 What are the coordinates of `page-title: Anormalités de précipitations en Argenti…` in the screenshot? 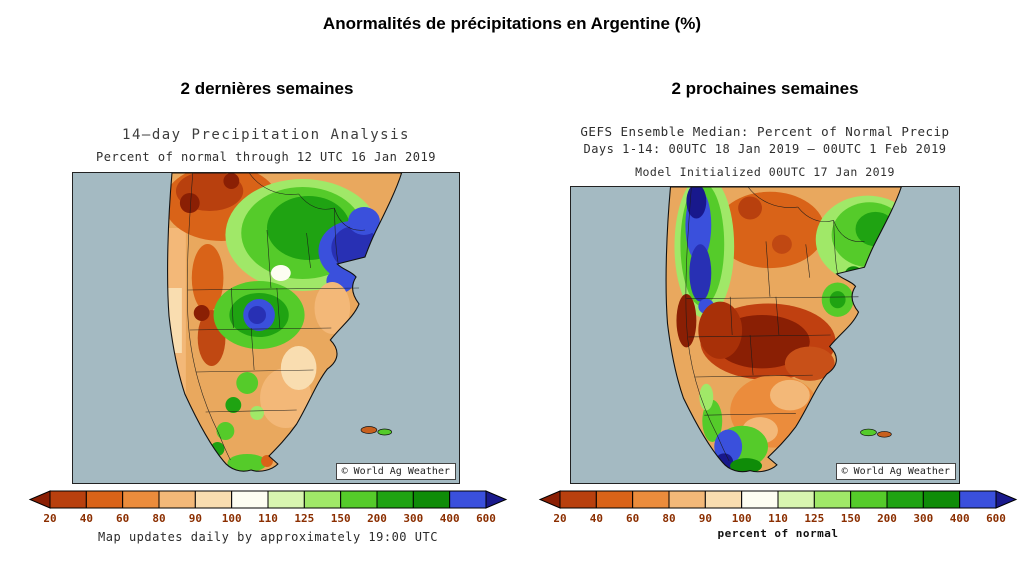 It's located at (512, 23).